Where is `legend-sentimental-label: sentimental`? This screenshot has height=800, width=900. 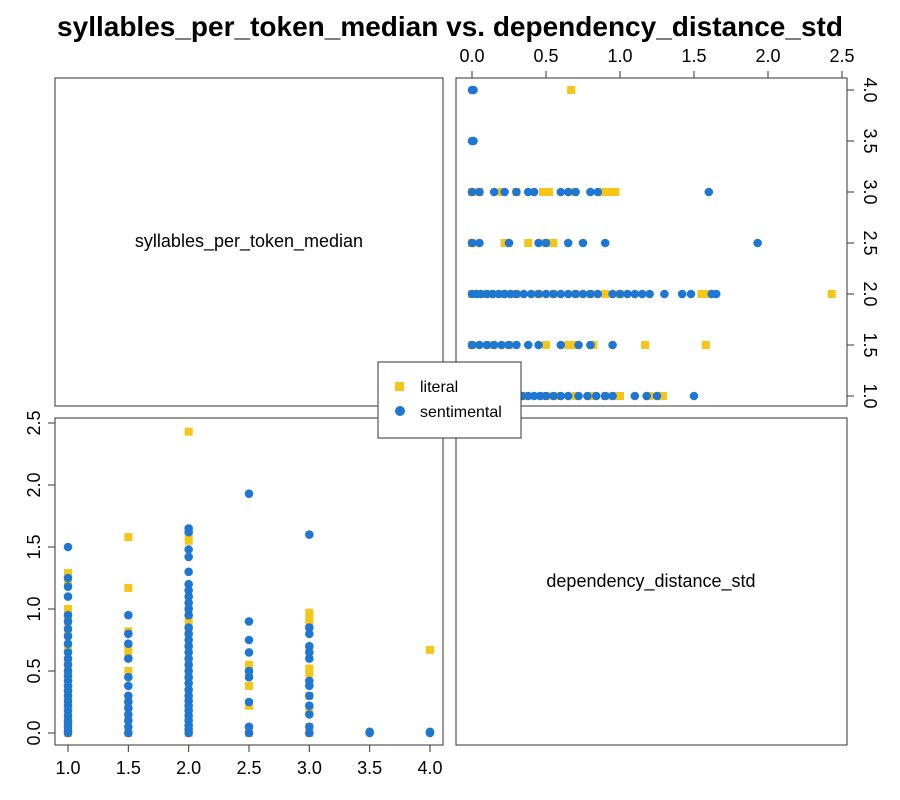
legend-sentimental-label: sentimental is located at coordinates (461, 412).